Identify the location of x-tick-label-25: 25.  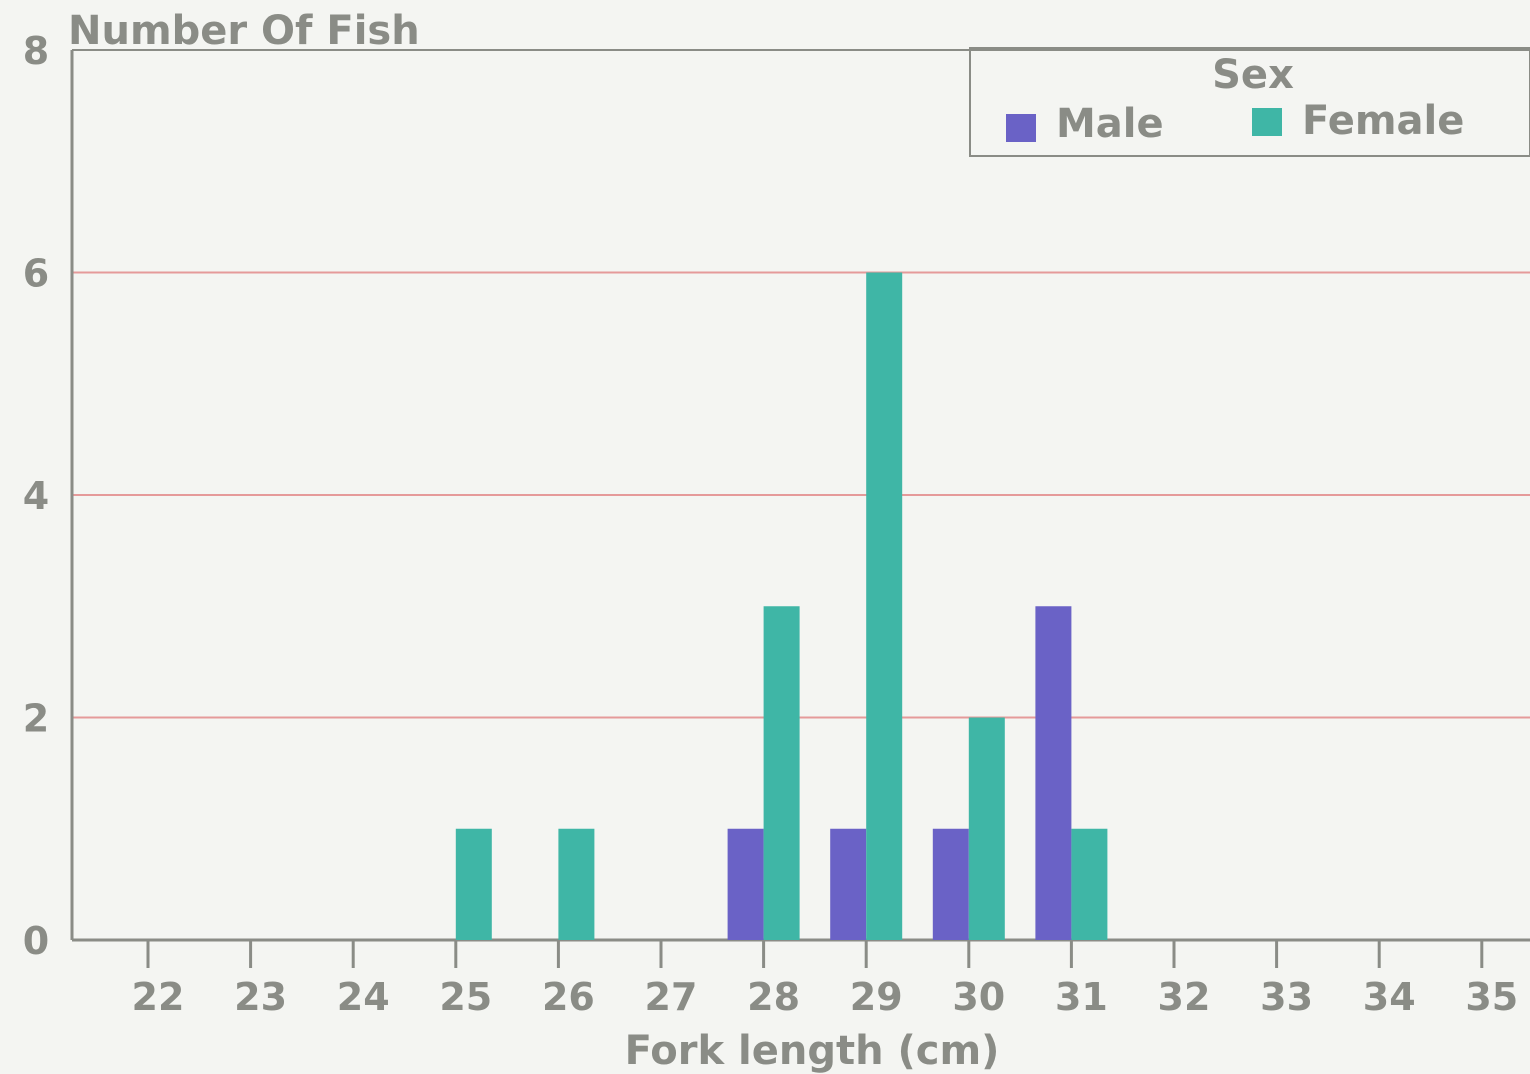
(465, 997).